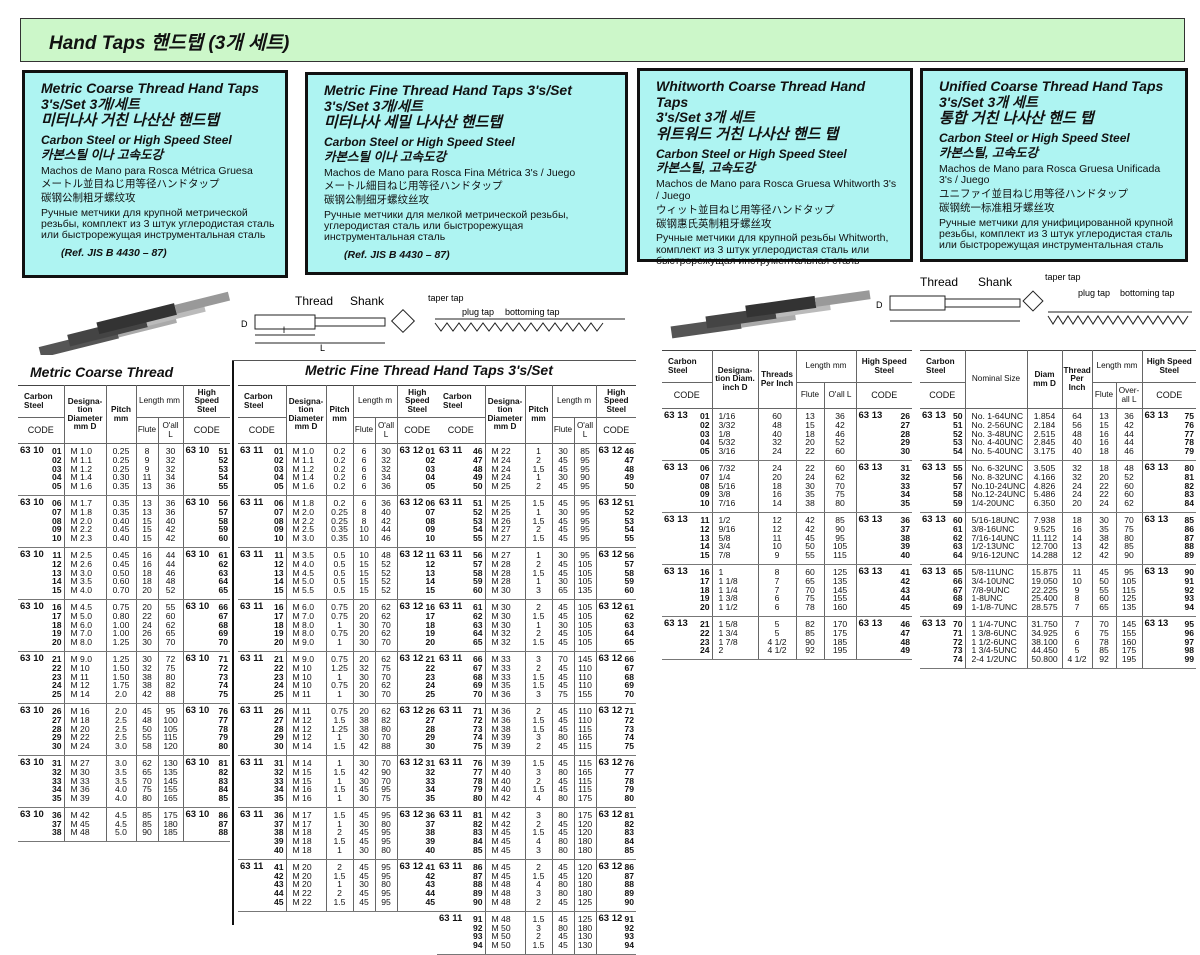 The height and width of the screenshot is (955, 1200). Describe the element at coordinates (386, 746) in the screenshot. I see `table-cell: 88` at that location.